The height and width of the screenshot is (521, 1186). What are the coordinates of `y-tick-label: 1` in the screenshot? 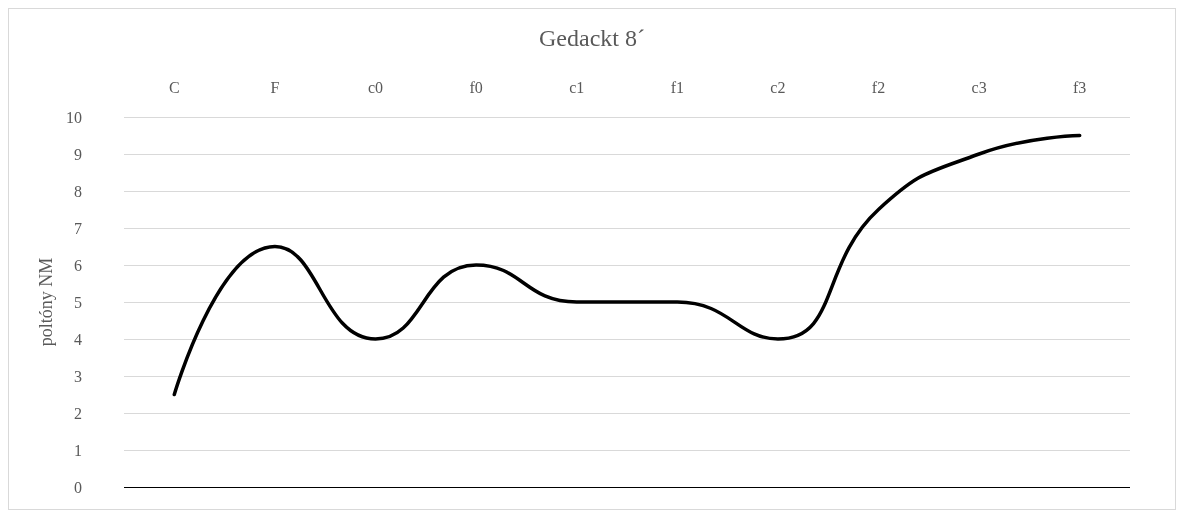 It's located at (78, 450).